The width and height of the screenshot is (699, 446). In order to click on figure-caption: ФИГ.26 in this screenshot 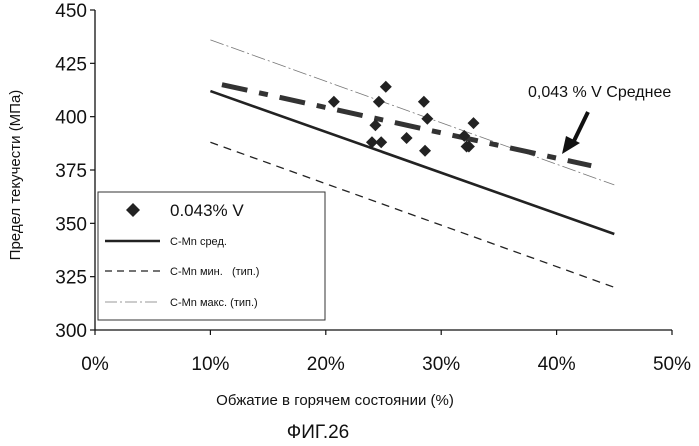, I will do `click(318, 432)`.